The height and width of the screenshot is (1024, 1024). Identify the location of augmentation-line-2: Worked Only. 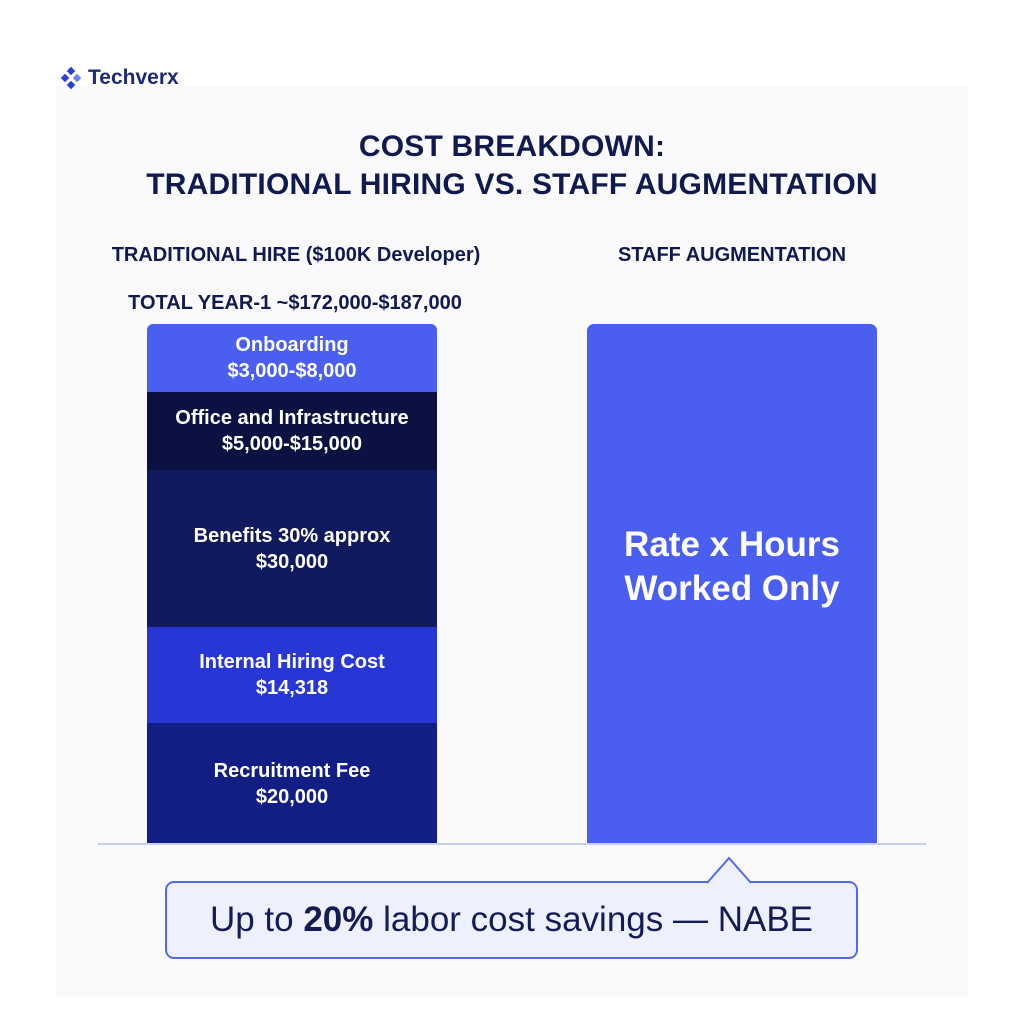
(732, 588).